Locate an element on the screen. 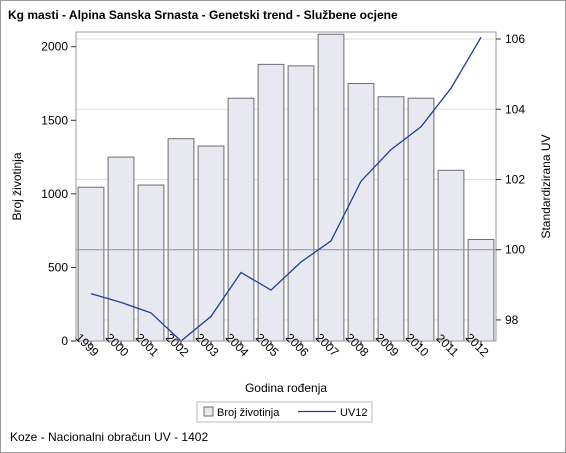 The height and width of the screenshot is (453, 566). left-tick-label: 500 is located at coordinates (58, 267).